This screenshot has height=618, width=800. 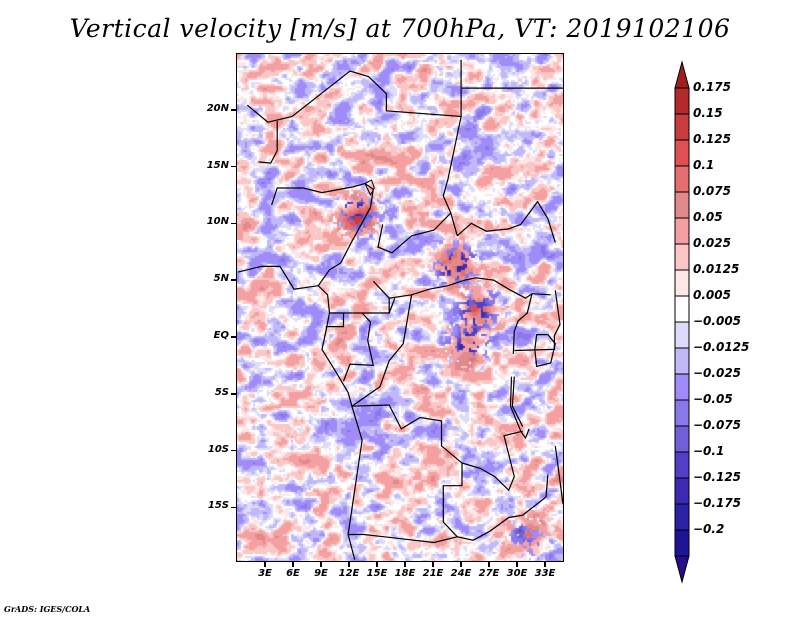 What do you see at coordinates (721, 347) in the screenshot?
I see `colorbar-level-label: −0.0125` at bounding box center [721, 347].